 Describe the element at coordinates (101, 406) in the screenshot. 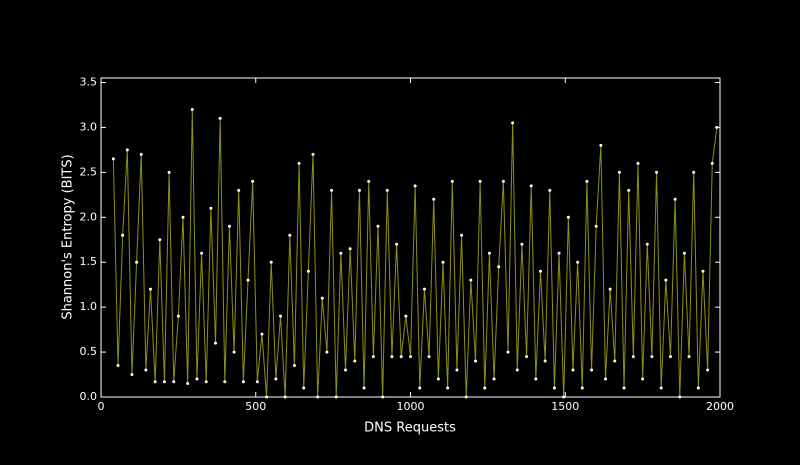

I see `x-tick-label: 0` at that location.